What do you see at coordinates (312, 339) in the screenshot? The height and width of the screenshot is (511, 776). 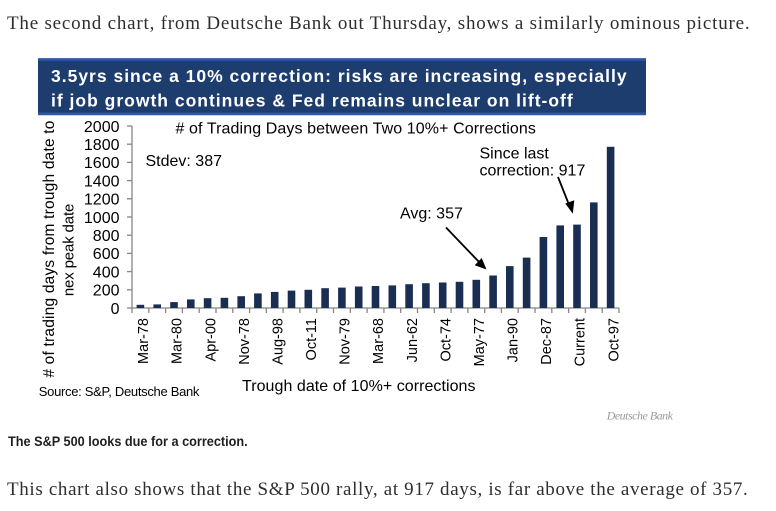 I see `svg-text: Oct-11` at bounding box center [312, 339].